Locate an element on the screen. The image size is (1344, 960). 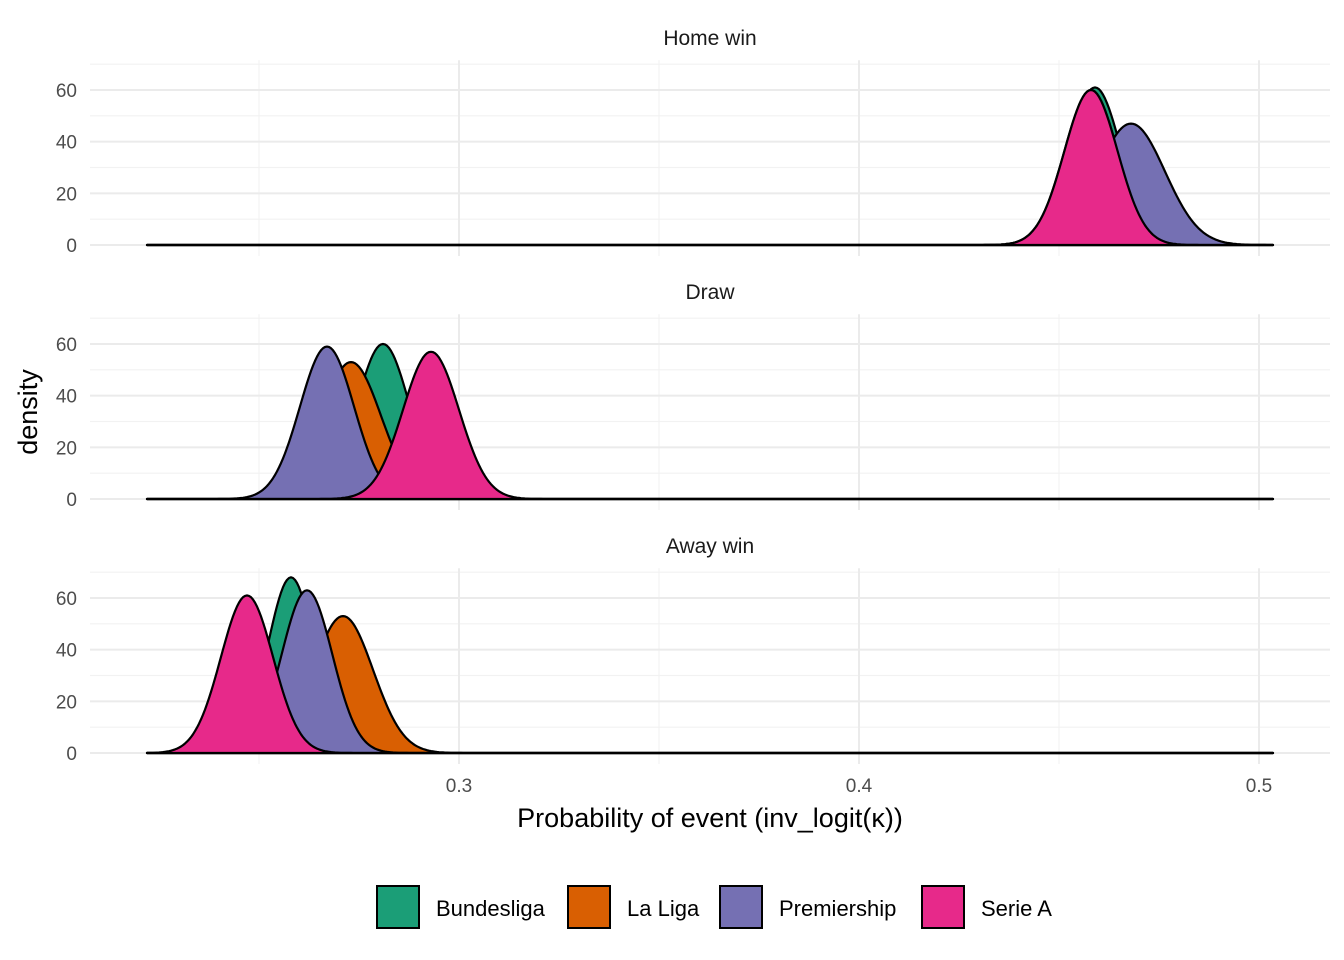
legend-item: Serie A is located at coordinates (986, 907).